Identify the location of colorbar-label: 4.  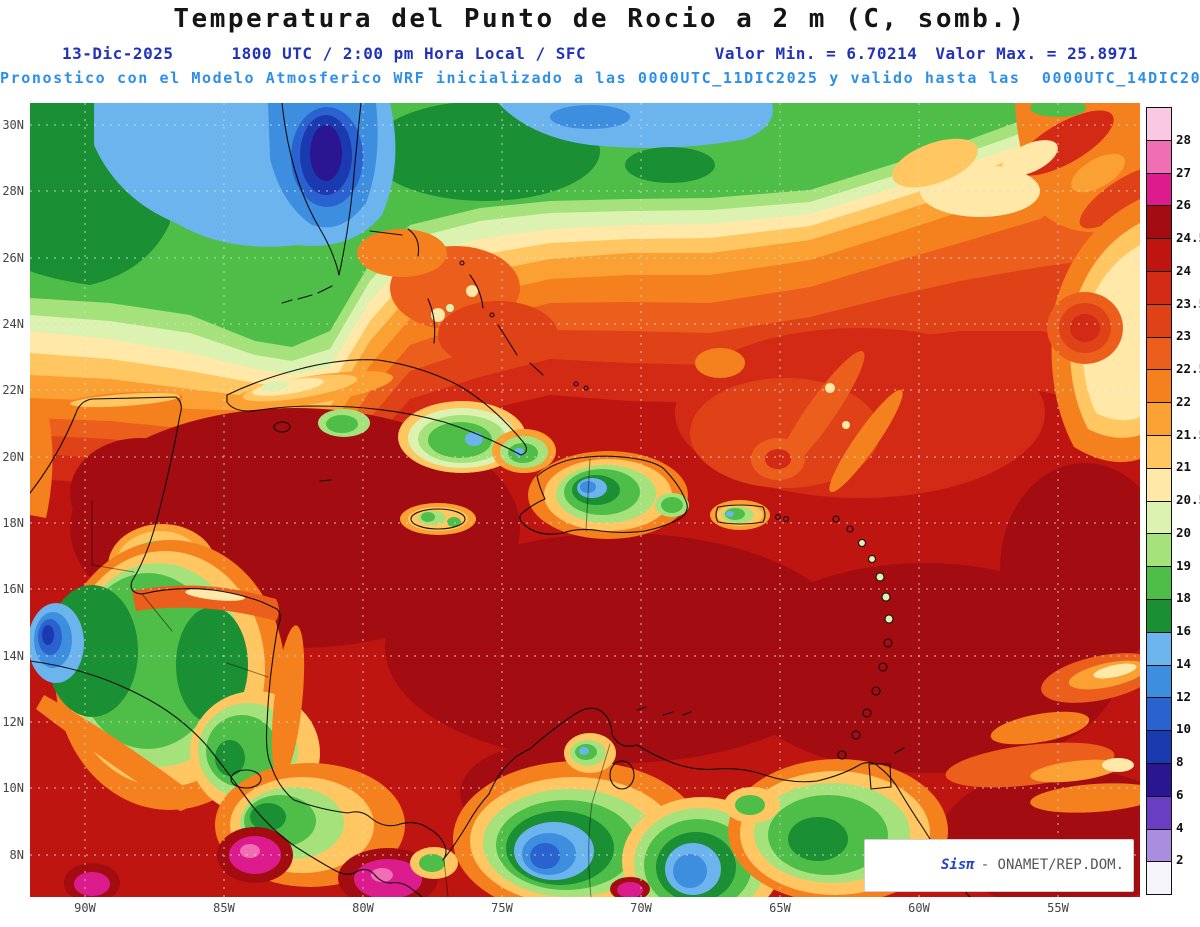
(1180, 827).